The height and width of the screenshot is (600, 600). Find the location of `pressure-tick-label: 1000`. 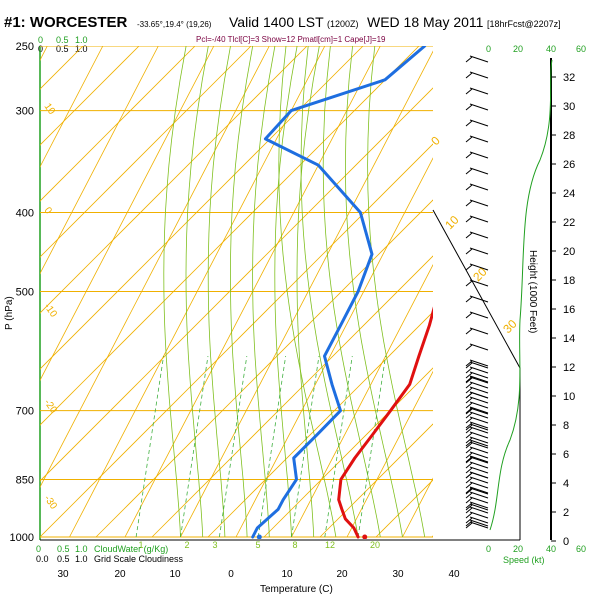

pressure-tick-label: 1000 is located at coordinates (22, 538).